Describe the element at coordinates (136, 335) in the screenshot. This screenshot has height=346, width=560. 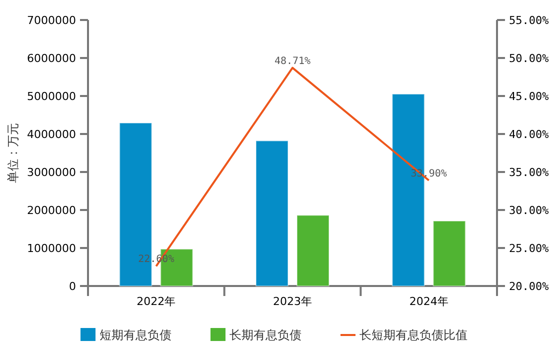
I see `legend-label: 短期有息负债` at that location.